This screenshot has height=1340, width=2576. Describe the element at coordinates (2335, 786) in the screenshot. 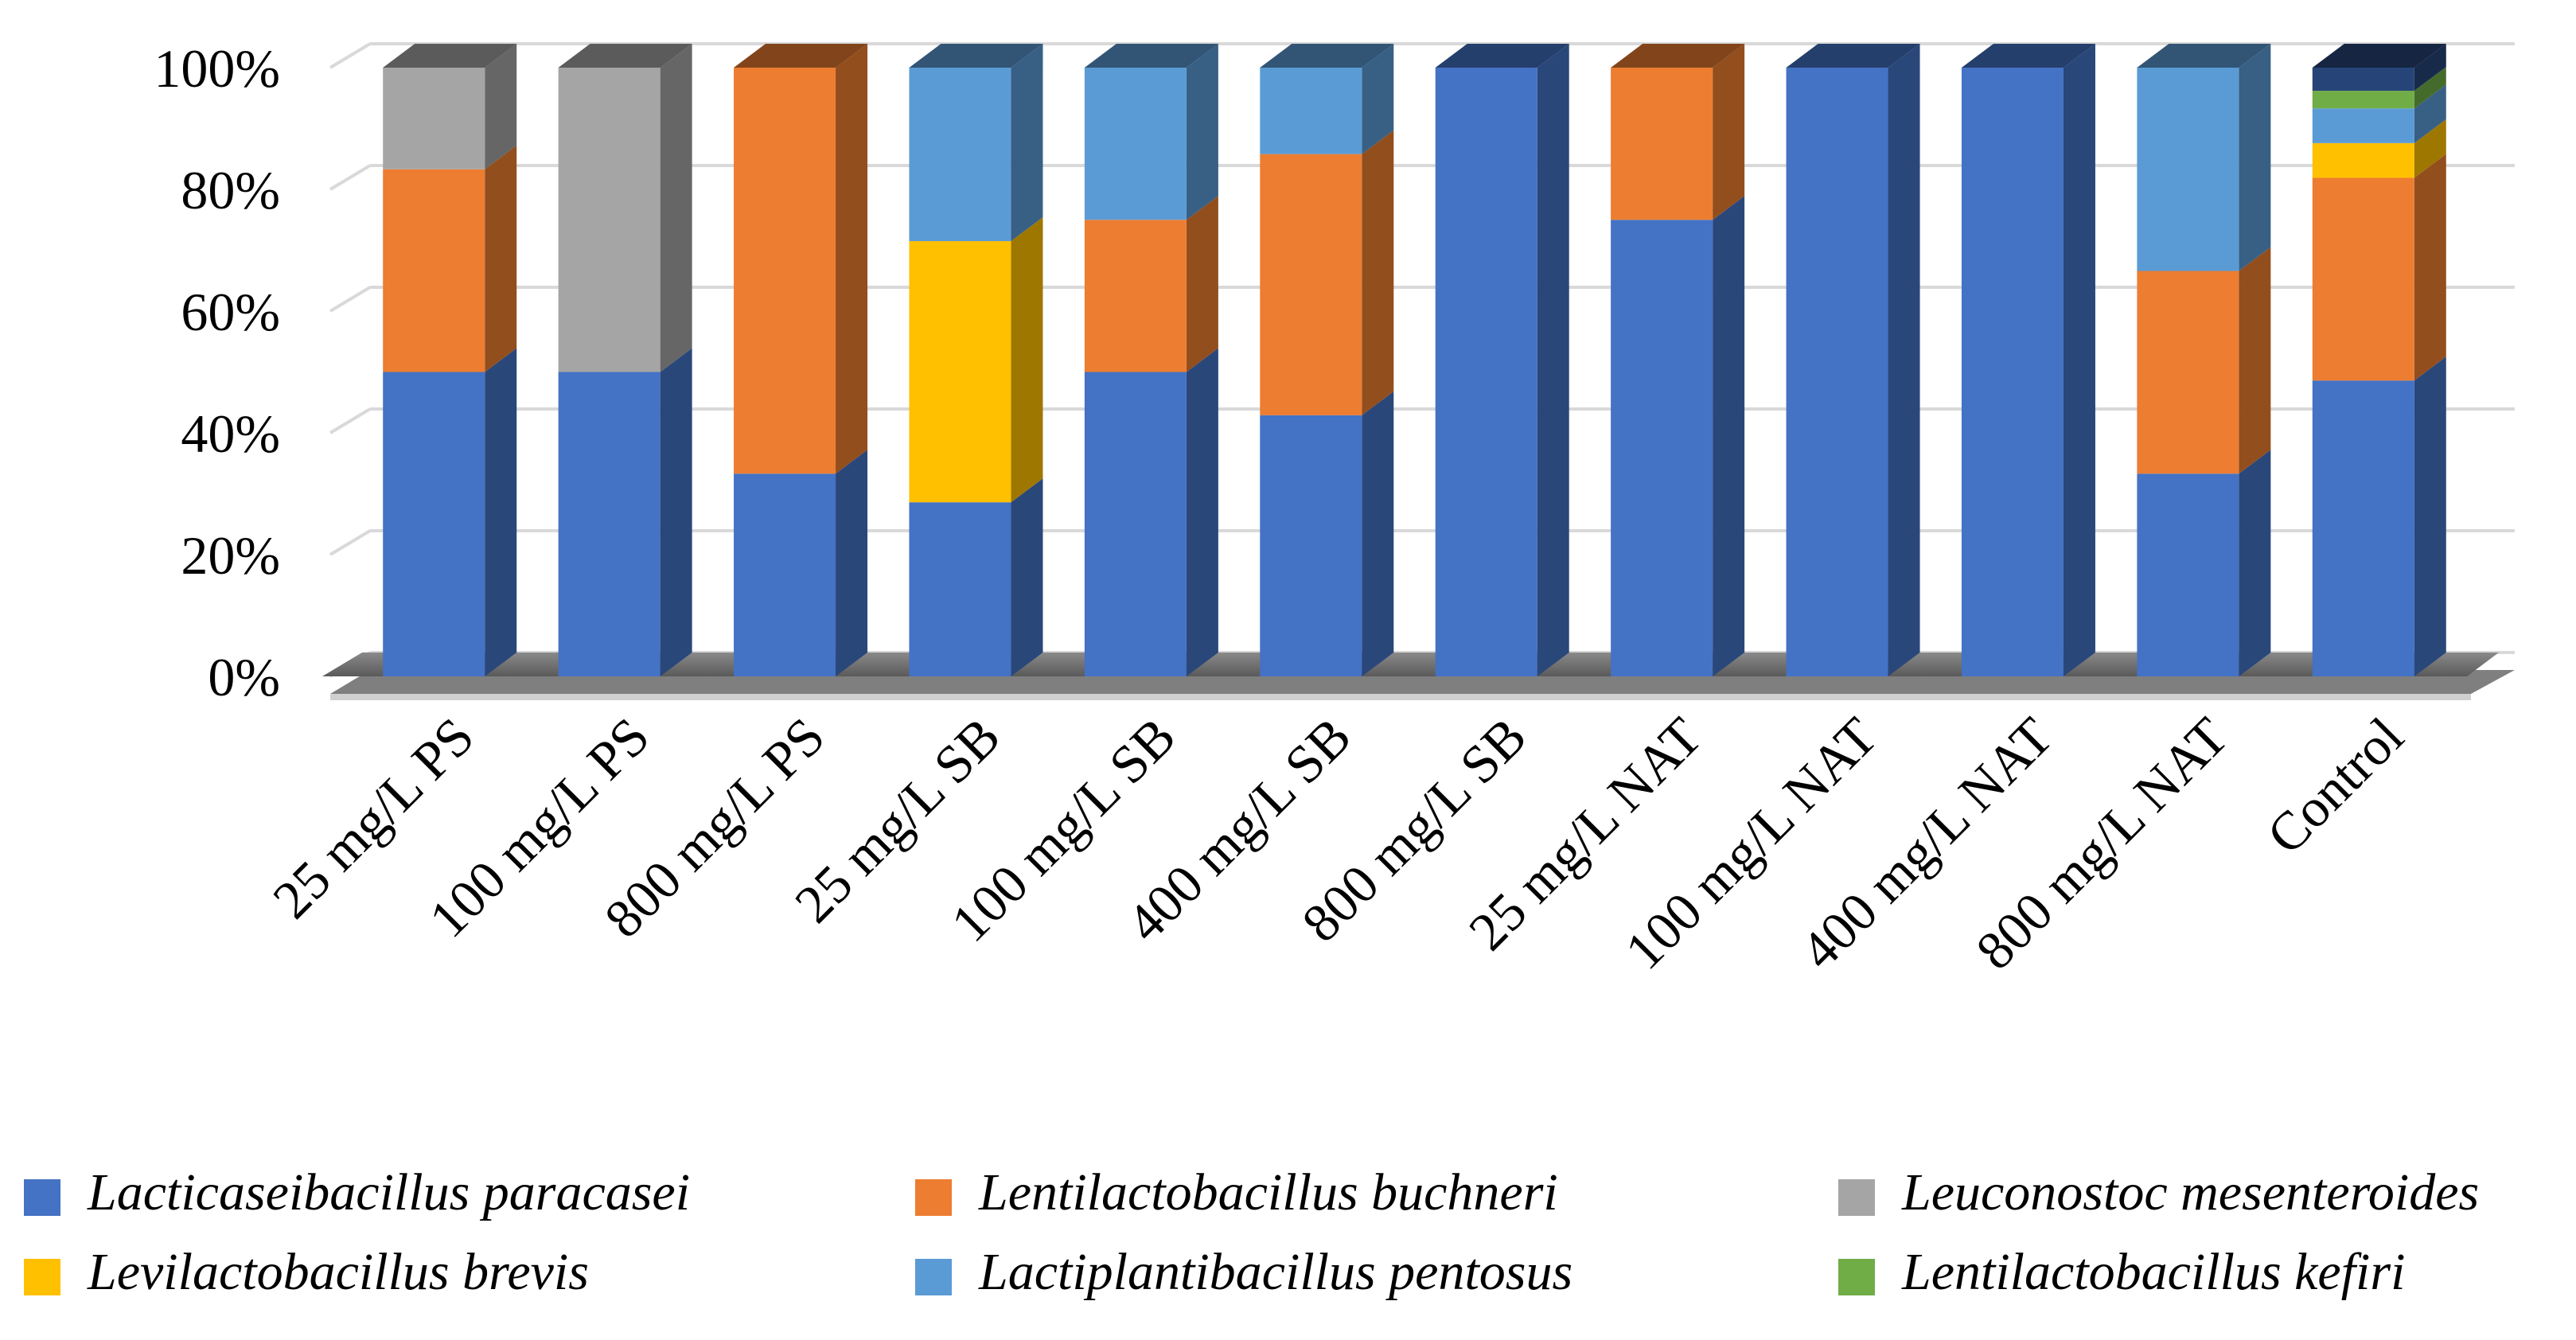

I see `x-category-label: Control` at that location.